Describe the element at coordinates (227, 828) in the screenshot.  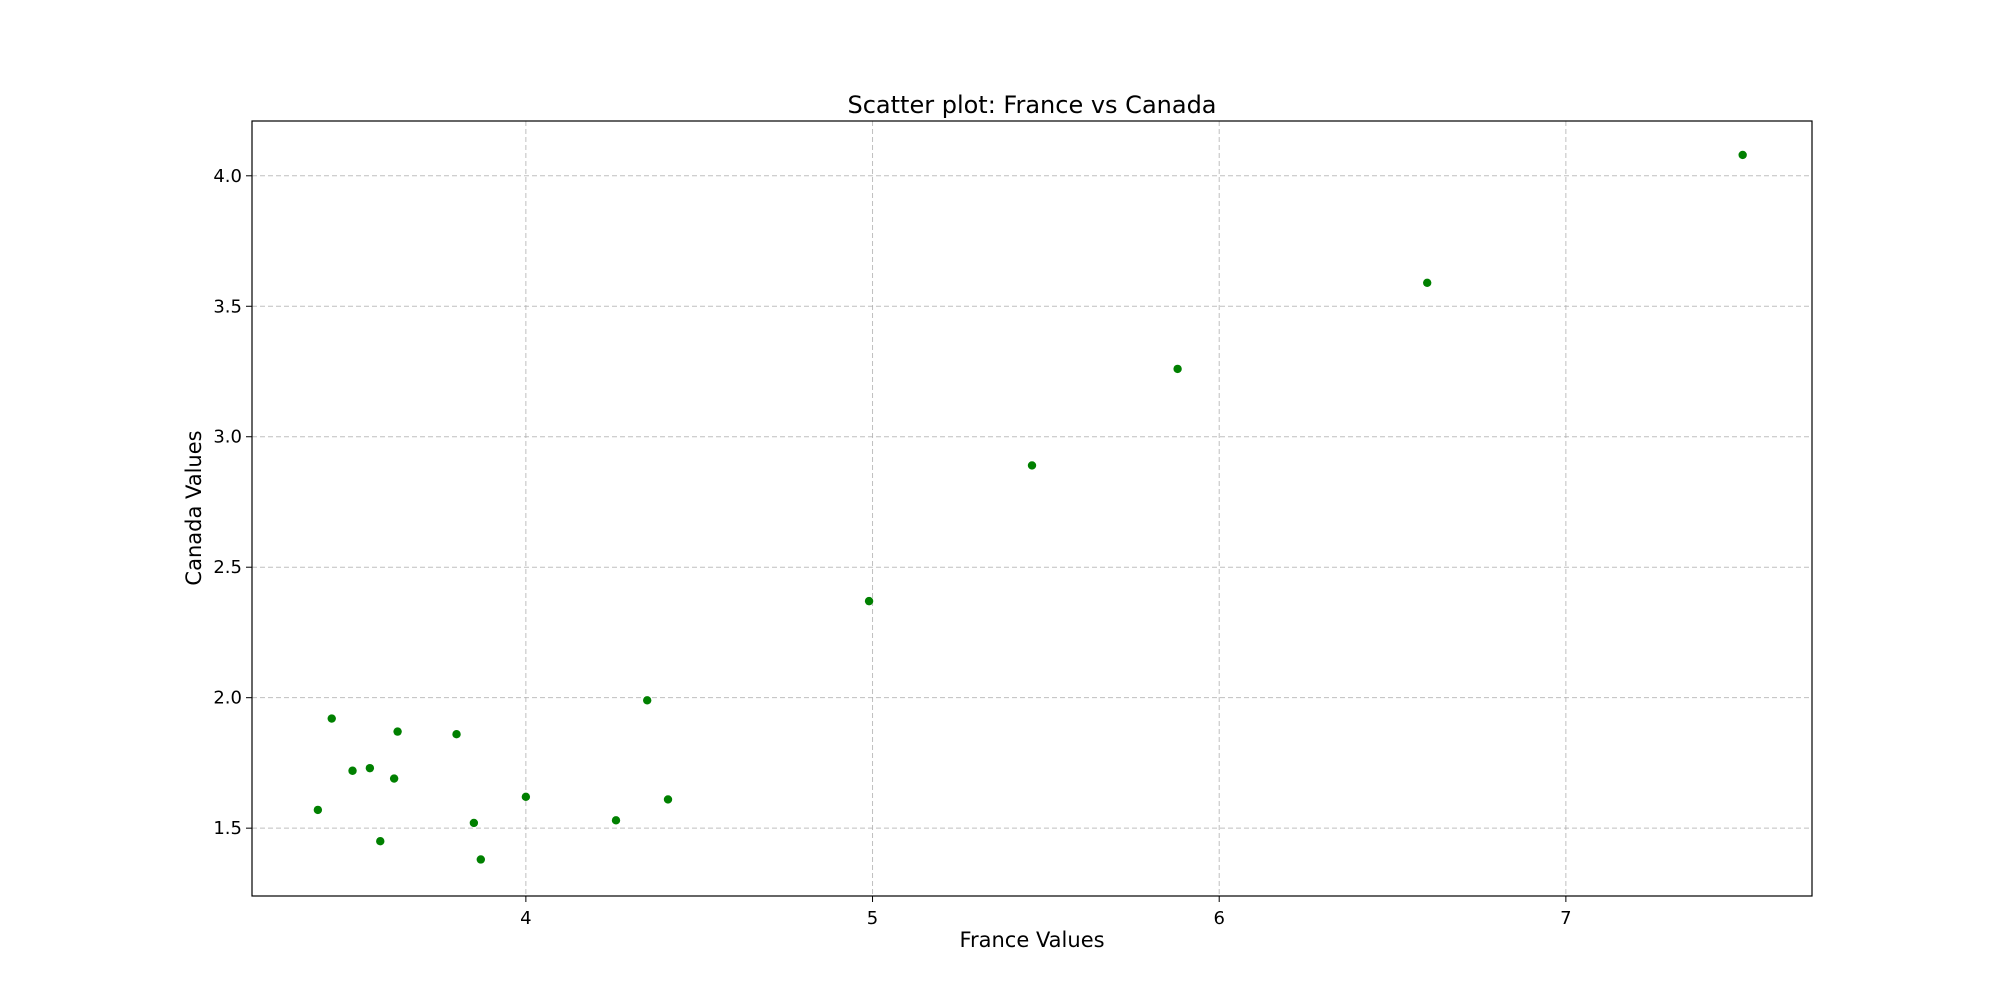
I see `y-tick-label: 1.5` at that location.